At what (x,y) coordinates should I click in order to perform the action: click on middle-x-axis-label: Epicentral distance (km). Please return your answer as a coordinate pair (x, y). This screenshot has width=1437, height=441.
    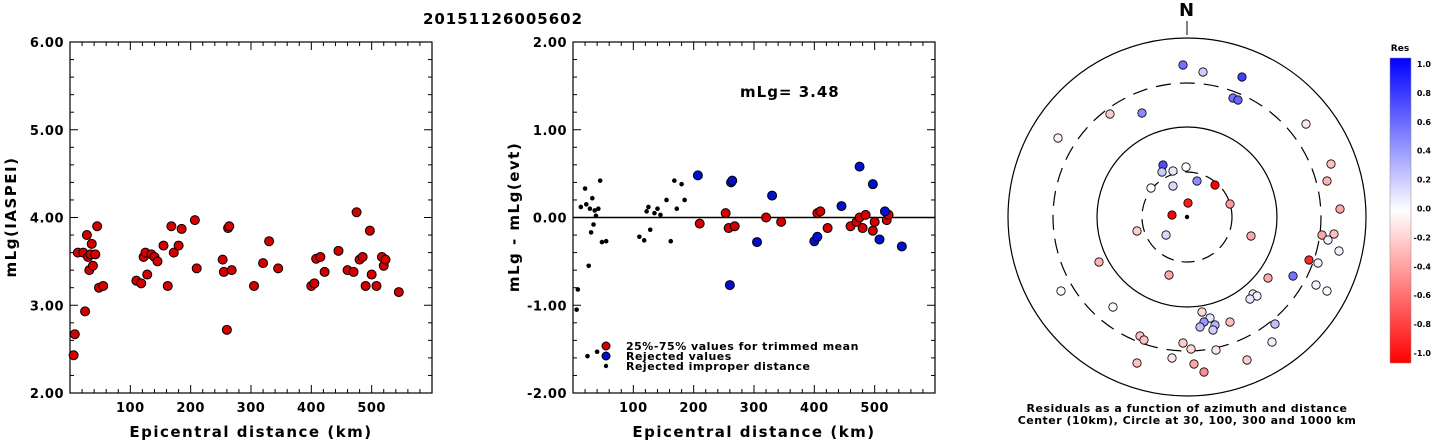
    Looking at the image, I should click on (753, 432).